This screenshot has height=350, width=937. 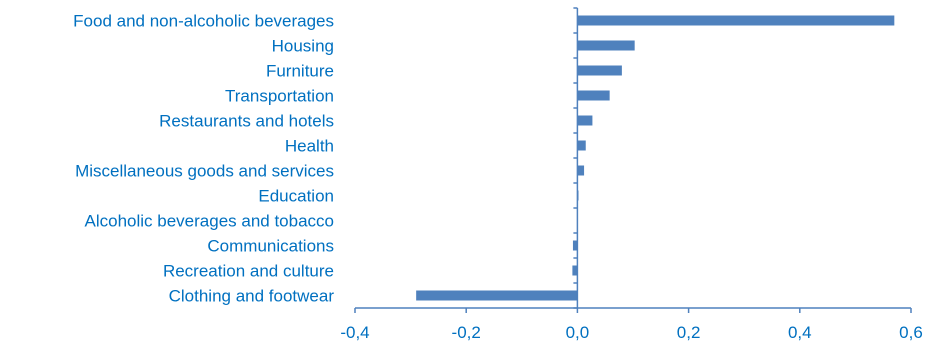 What do you see at coordinates (911, 332) in the screenshot?
I see `x-tick-label: 0,6` at bounding box center [911, 332].